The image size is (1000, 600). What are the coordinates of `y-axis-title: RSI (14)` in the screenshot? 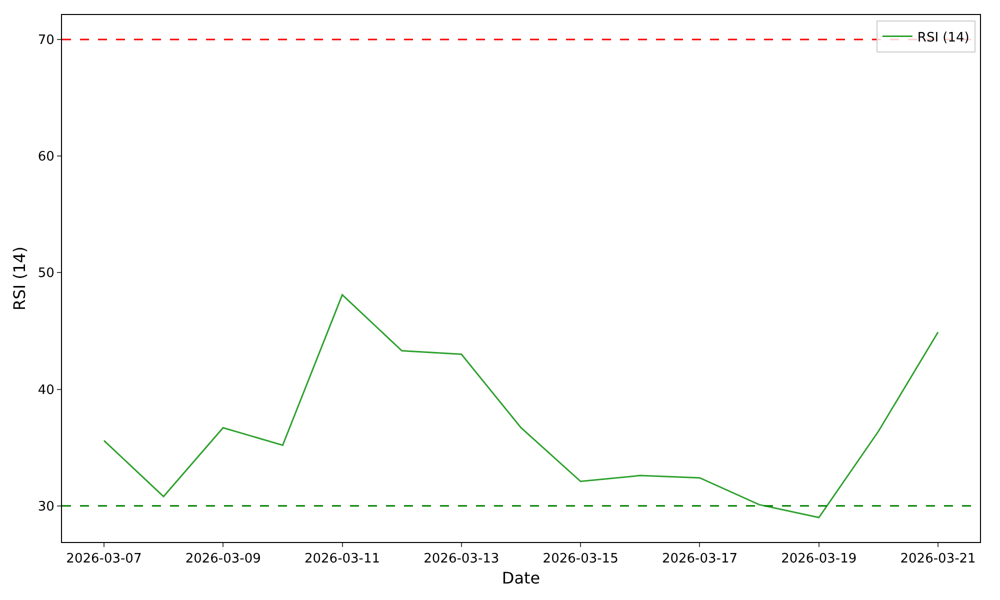 It's located at (19, 278).